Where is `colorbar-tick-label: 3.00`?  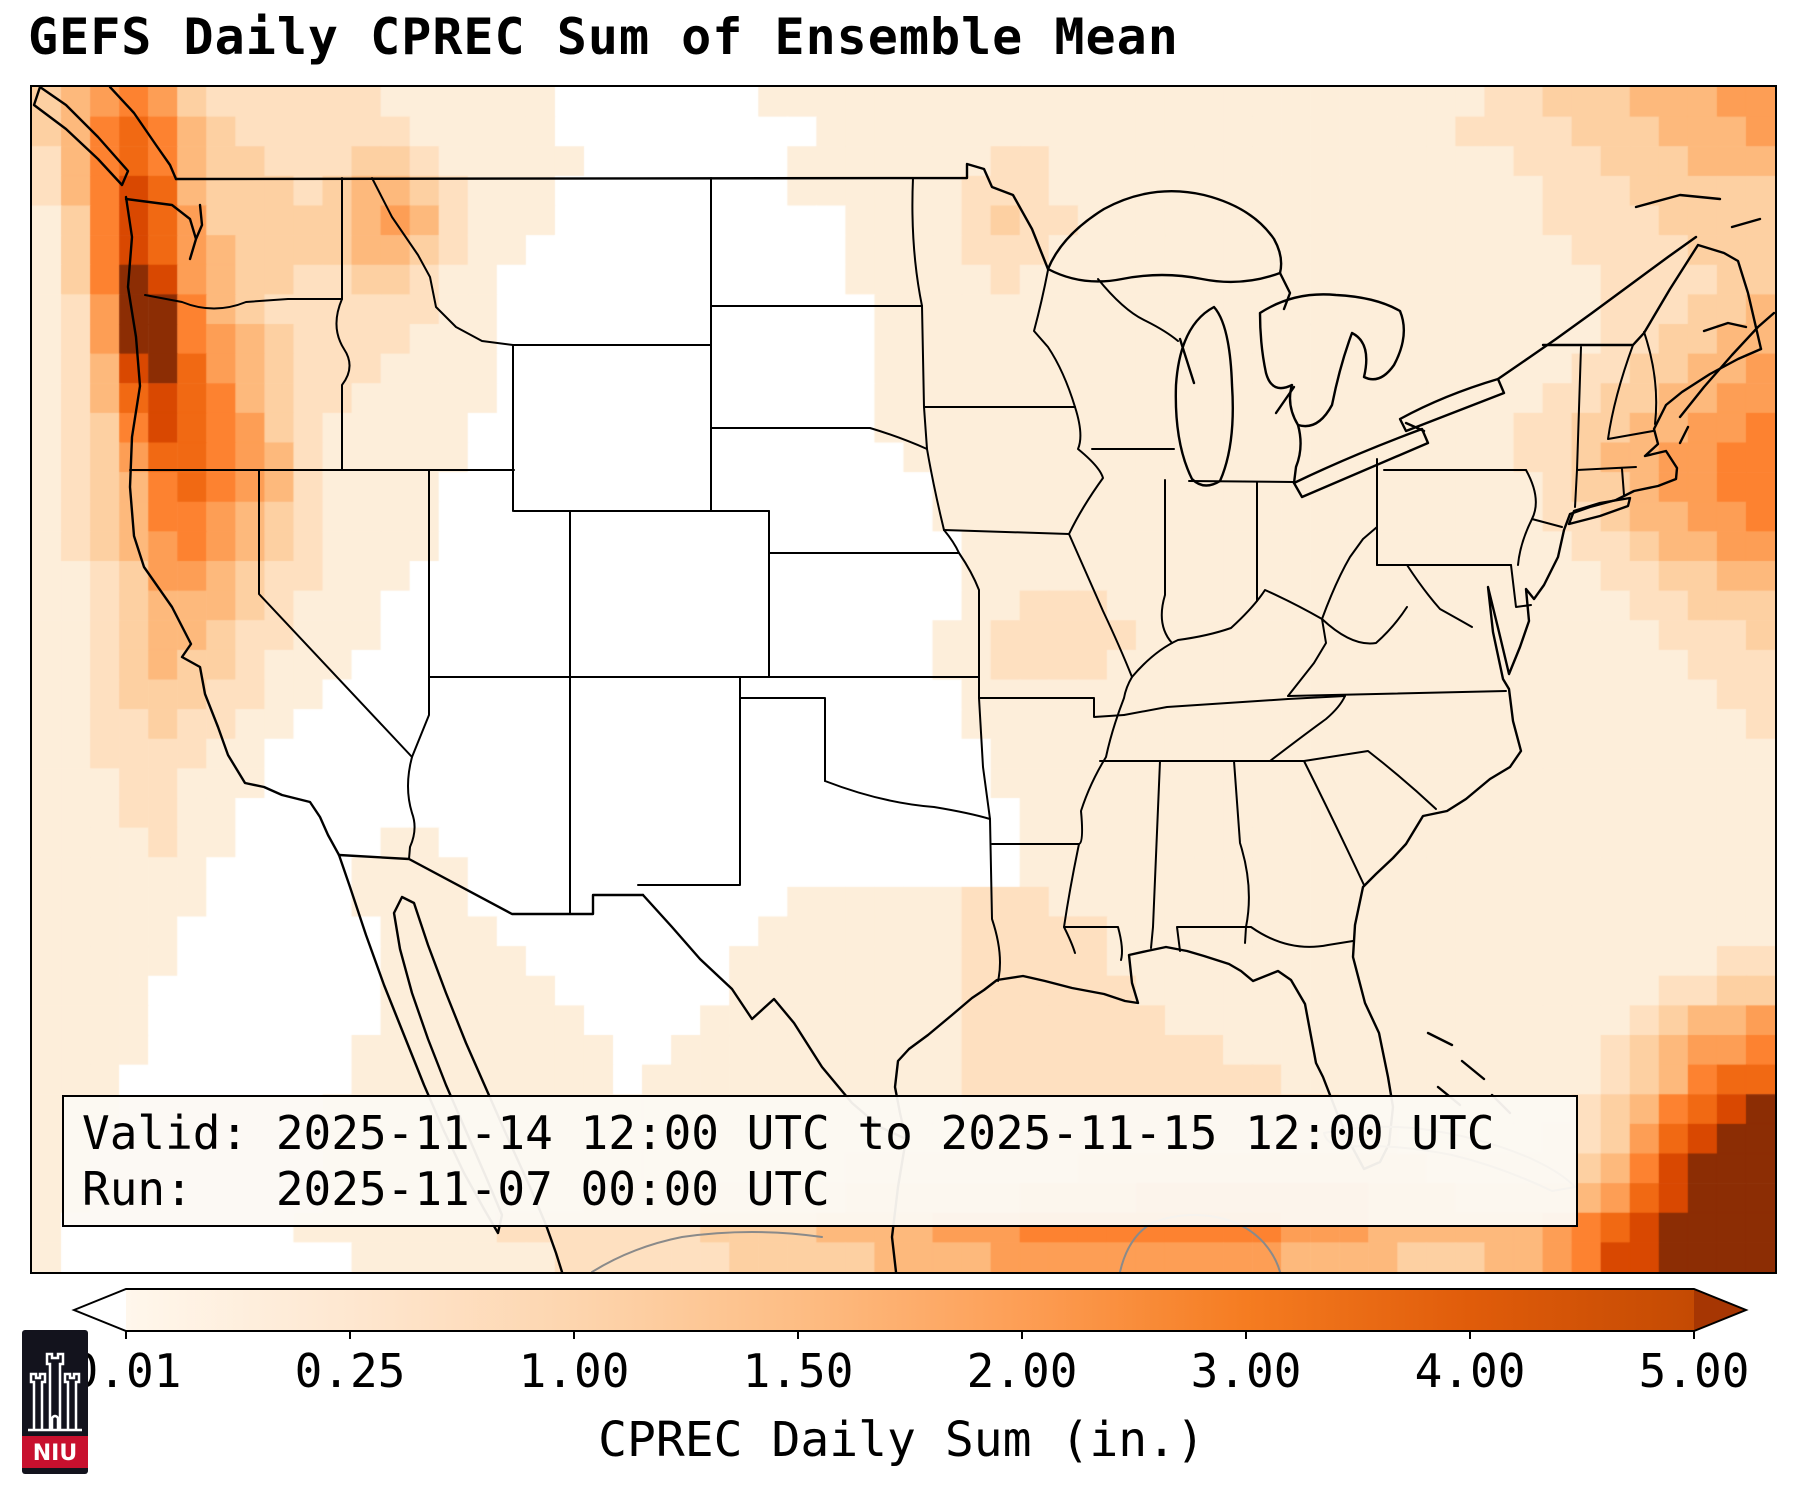
colorbar-tick-label: 3.00 is located at coordinates (1246, 1371).